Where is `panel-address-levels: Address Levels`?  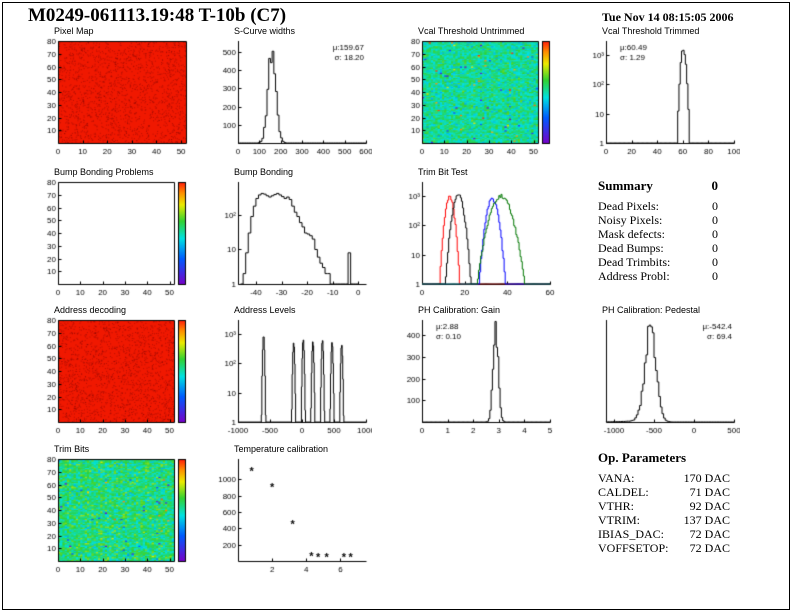 panel-address-levels: Address Levels is located at coordinates (292, 371).